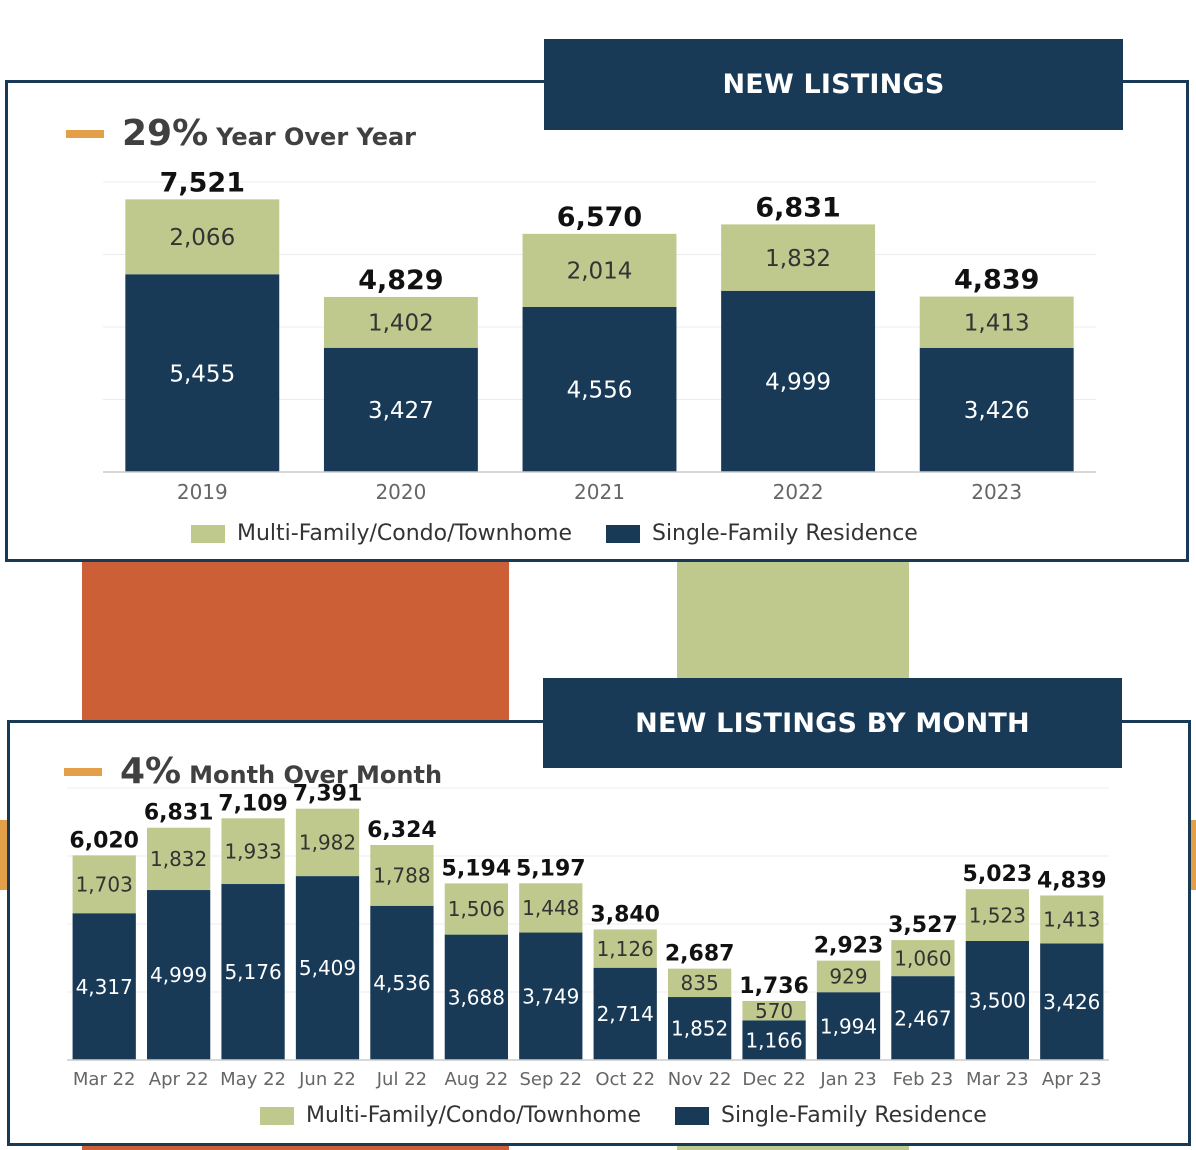  I want to click on data-label-multi-family: 2,066, so click(202, 238).